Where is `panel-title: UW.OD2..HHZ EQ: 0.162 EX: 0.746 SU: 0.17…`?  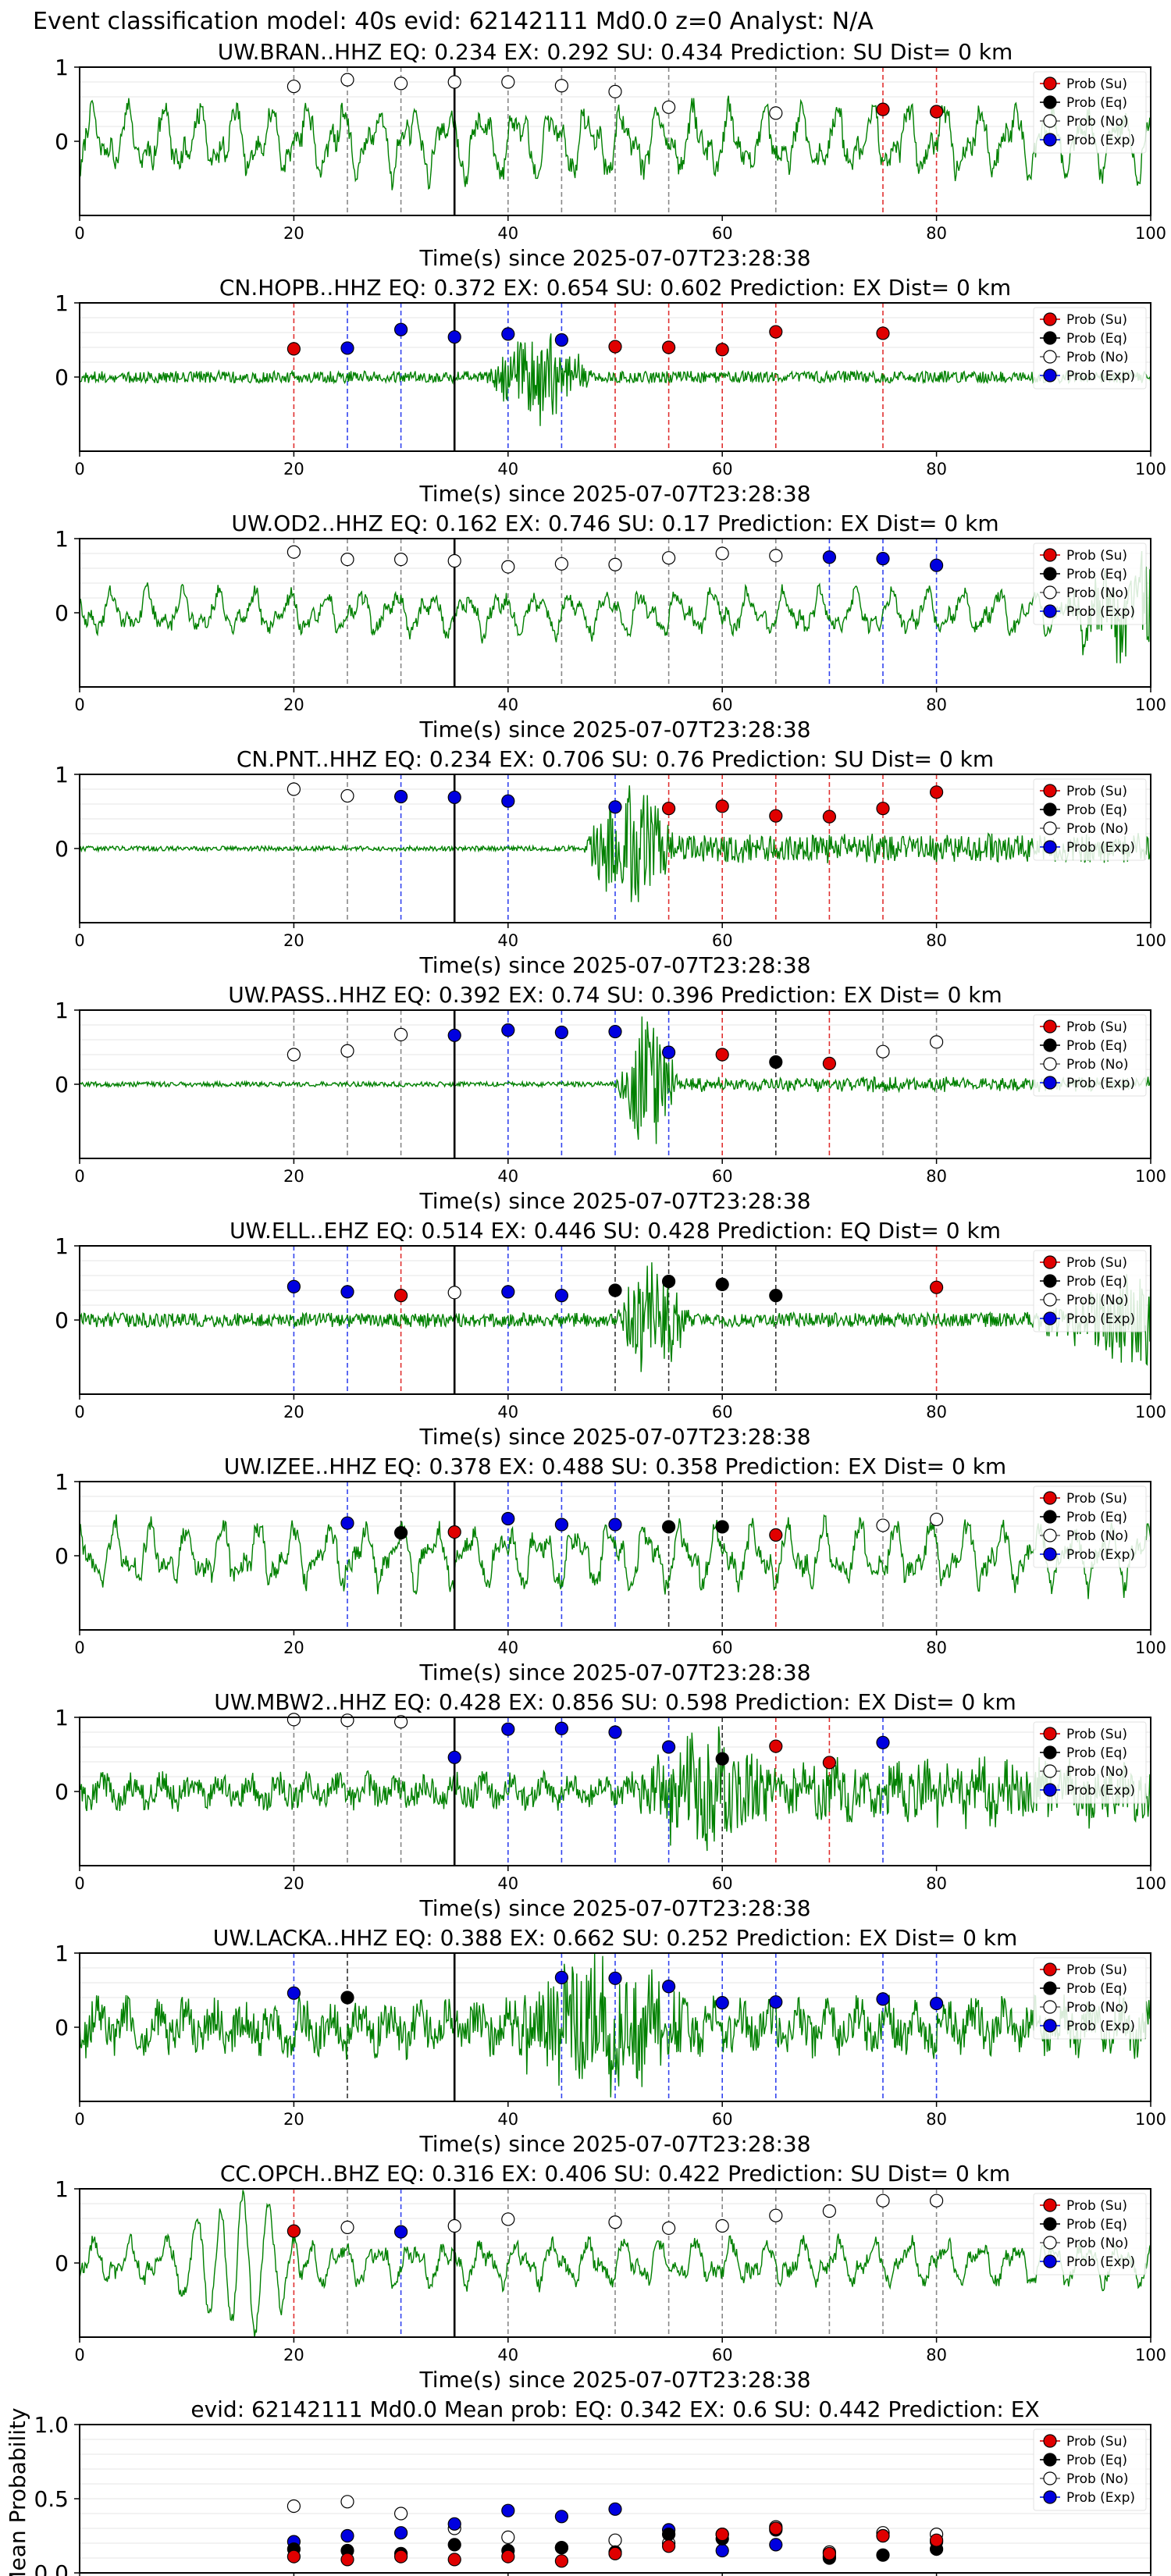
panel-title: UW.OD2..HHZ EQ: 0.162 EX: 0.746 SU: 0.17… is located at coordinates (614, 523).